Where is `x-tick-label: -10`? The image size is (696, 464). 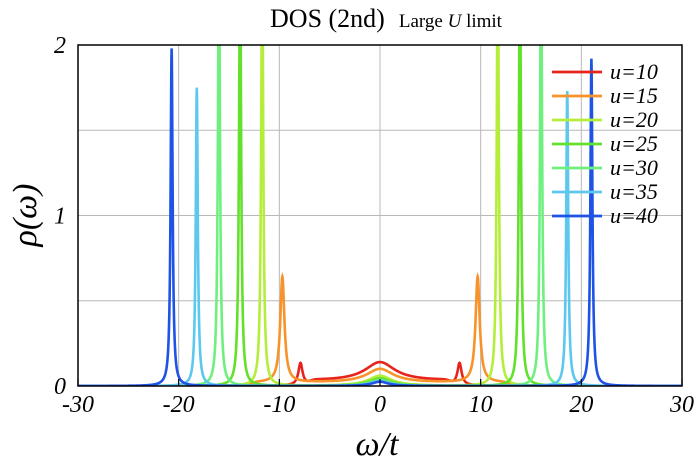 x-tick-label: -10 is located at coordinates (279, 405).